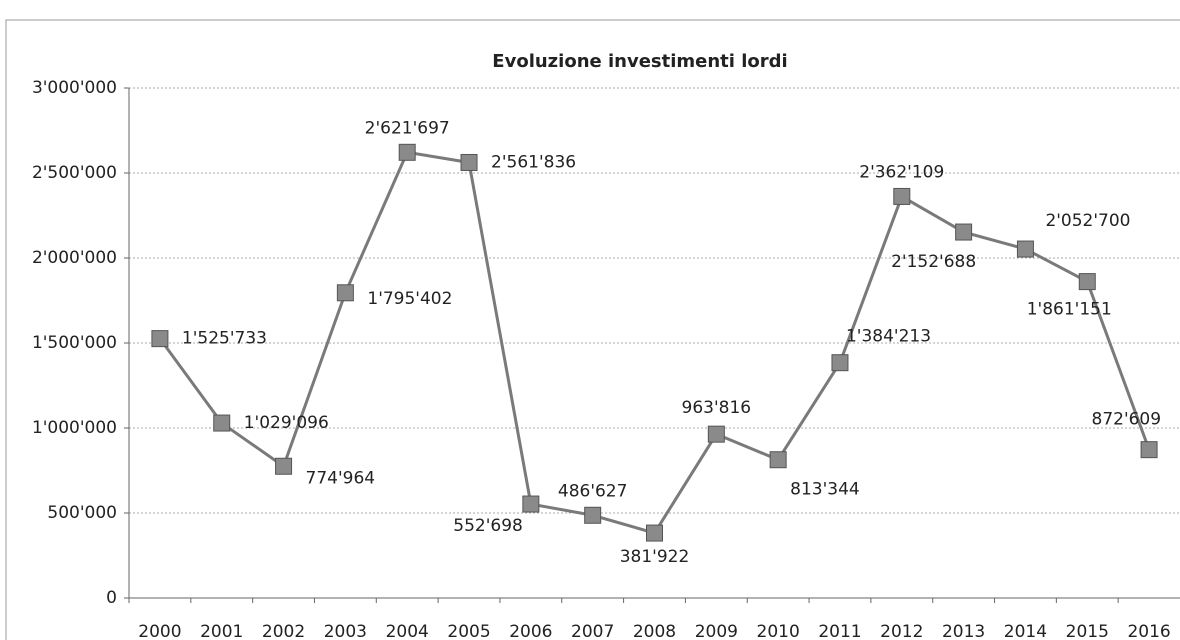  I want to click on x-tick-label: 2016, so click(1148, 631).